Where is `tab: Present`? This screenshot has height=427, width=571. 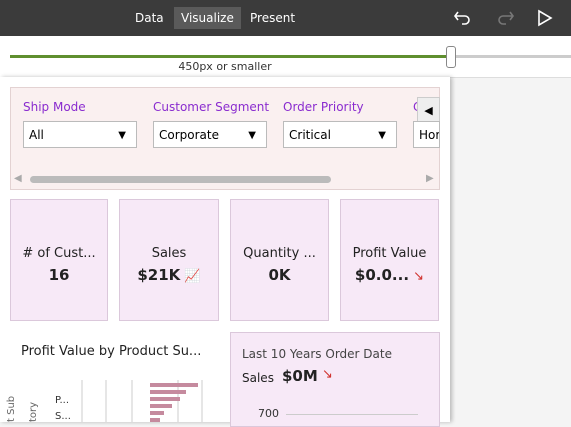 tab: Present is located at coordinates (273, 18).